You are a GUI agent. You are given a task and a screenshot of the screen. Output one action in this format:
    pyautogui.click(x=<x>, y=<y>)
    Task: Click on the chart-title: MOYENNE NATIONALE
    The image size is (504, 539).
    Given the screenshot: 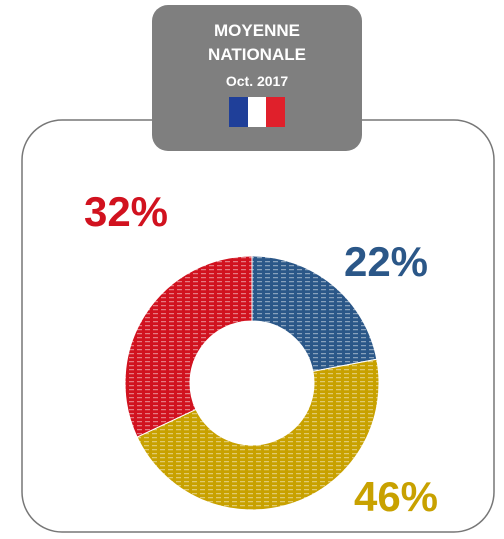 What is the action you would take?
    pyautogui.click(x=257, y=42)
    